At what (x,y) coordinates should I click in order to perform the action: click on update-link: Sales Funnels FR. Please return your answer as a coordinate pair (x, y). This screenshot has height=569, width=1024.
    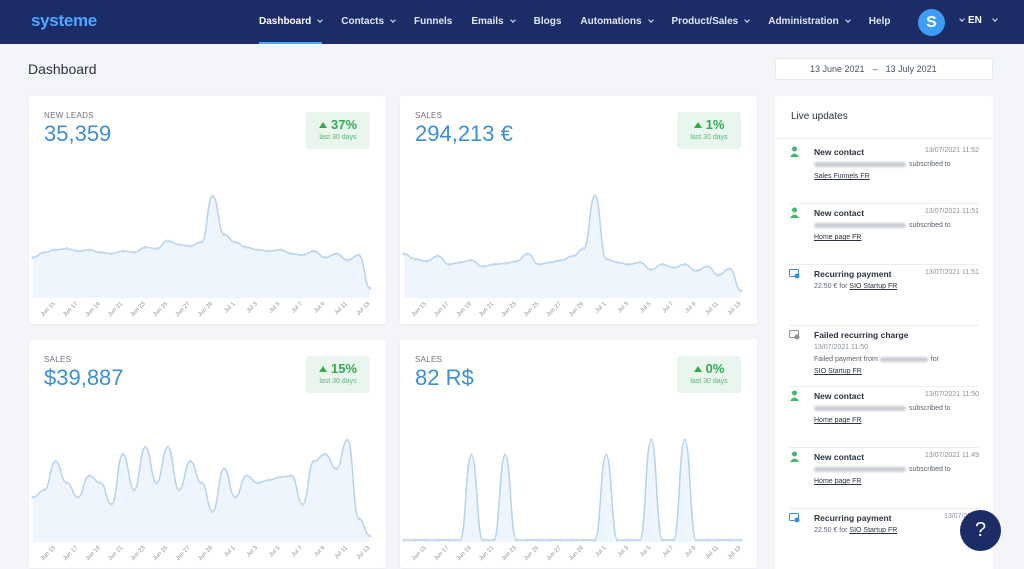
    Looking at the image, I should click on (842, 176).